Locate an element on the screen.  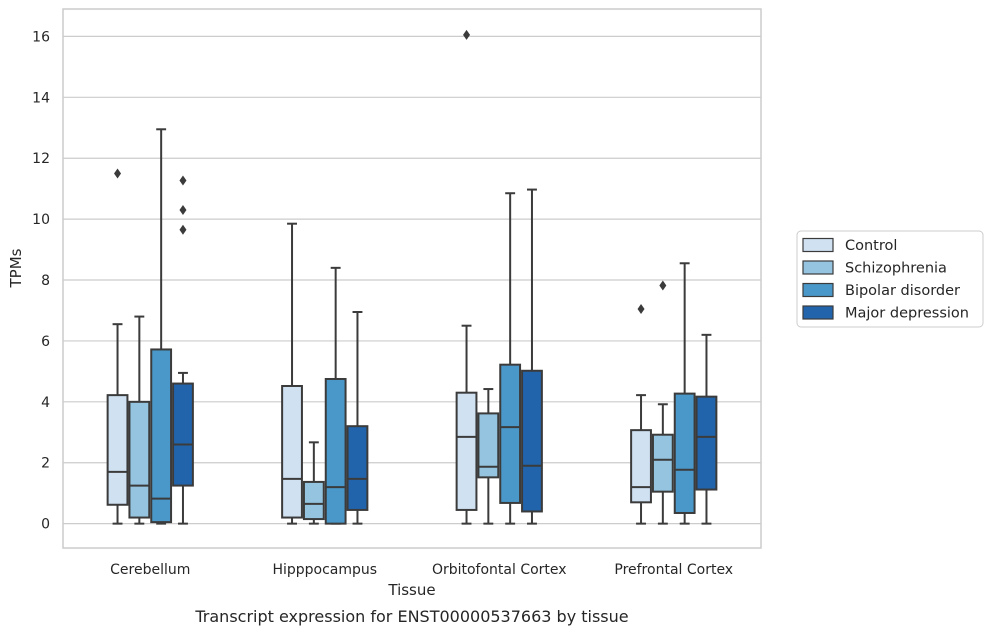
legend-label: Bipolar disorder is located at coordinates (902, 291).